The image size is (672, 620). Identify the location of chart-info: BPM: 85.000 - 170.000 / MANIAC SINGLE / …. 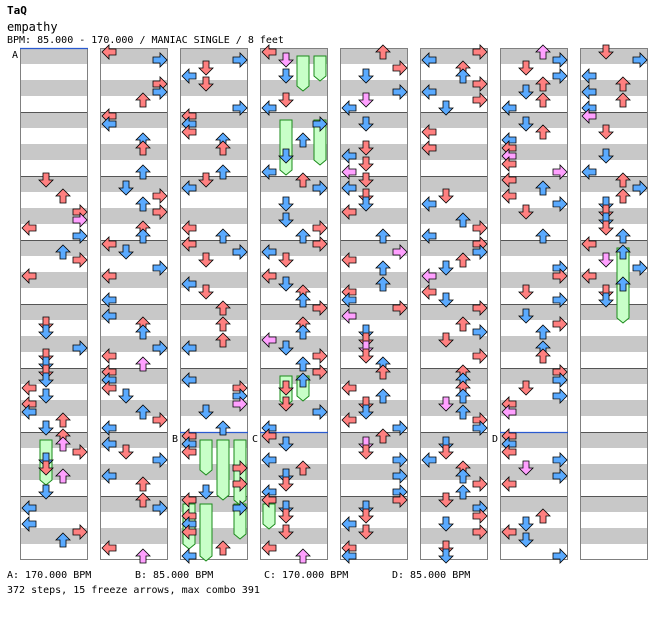
(145, 40).